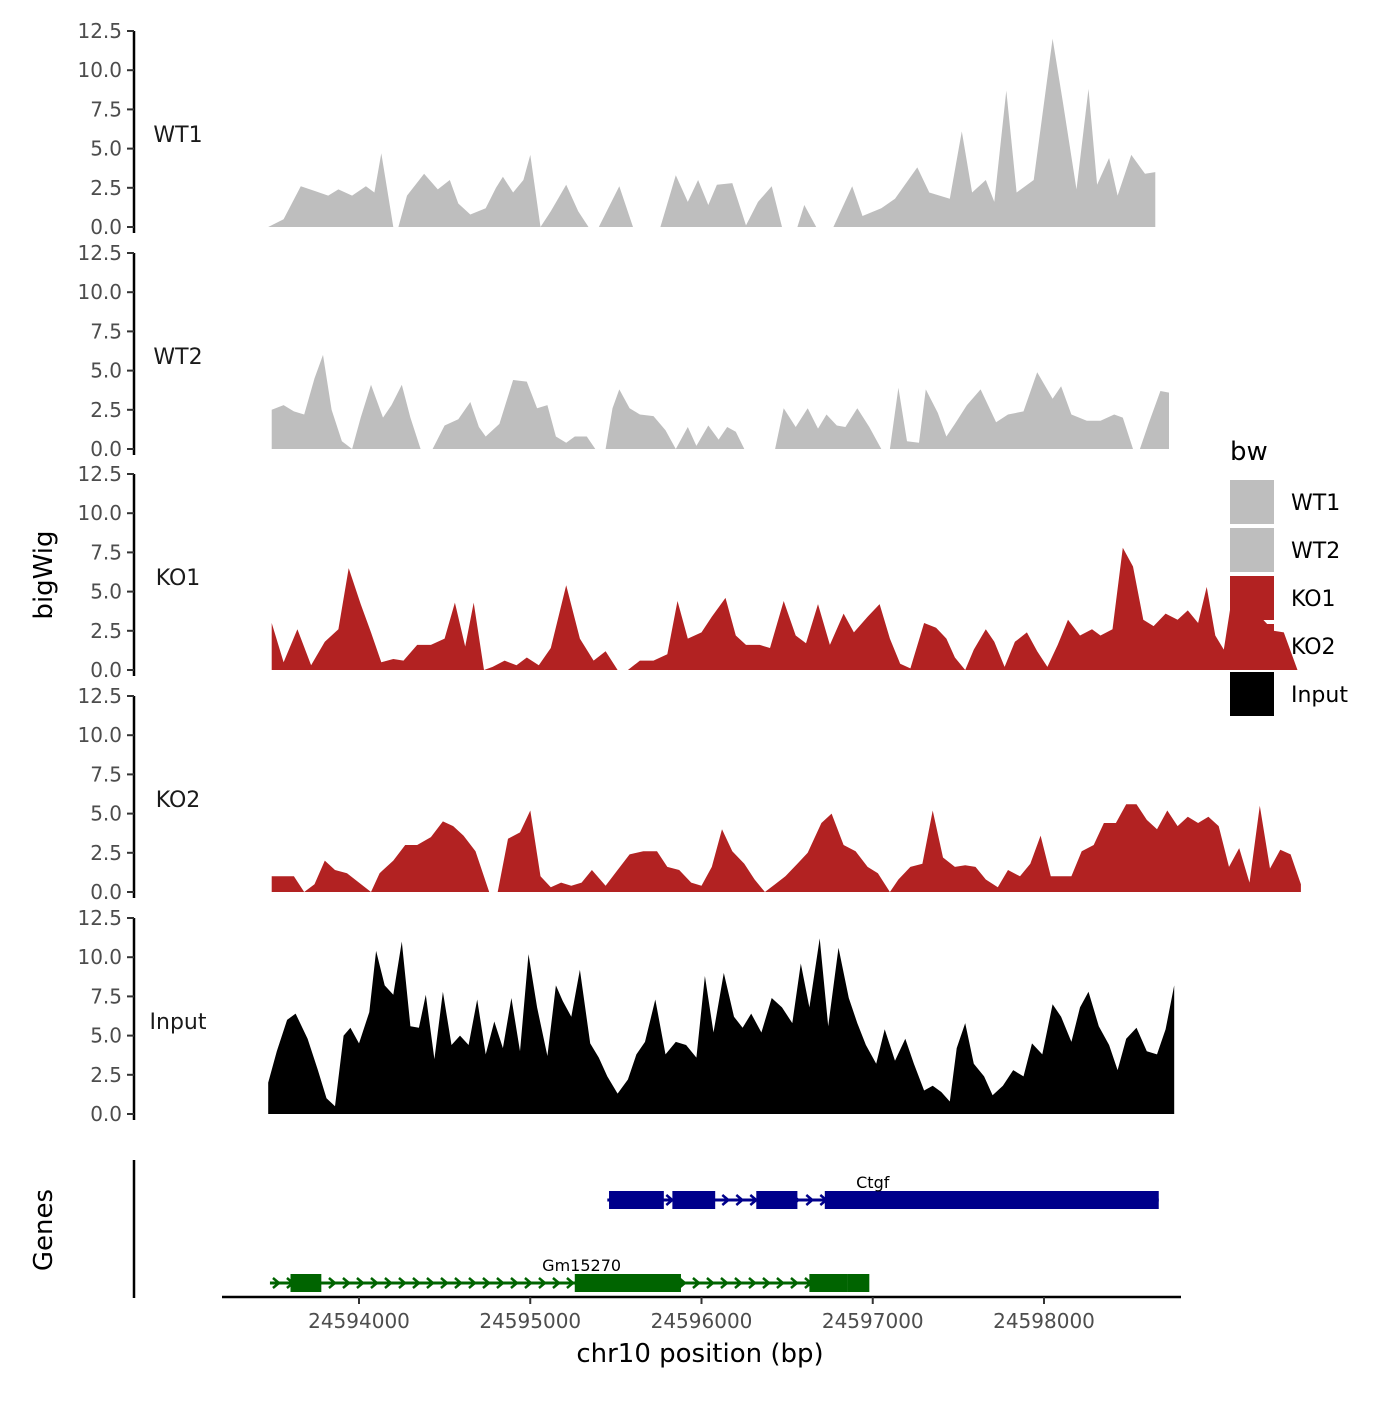 This screenshot has height=1405, width=1400. Describe the element at coordinates (1289, 576) in the screenshot. I see `legend: bw WT1 WT2 KO1 KO2 Input` at that location.